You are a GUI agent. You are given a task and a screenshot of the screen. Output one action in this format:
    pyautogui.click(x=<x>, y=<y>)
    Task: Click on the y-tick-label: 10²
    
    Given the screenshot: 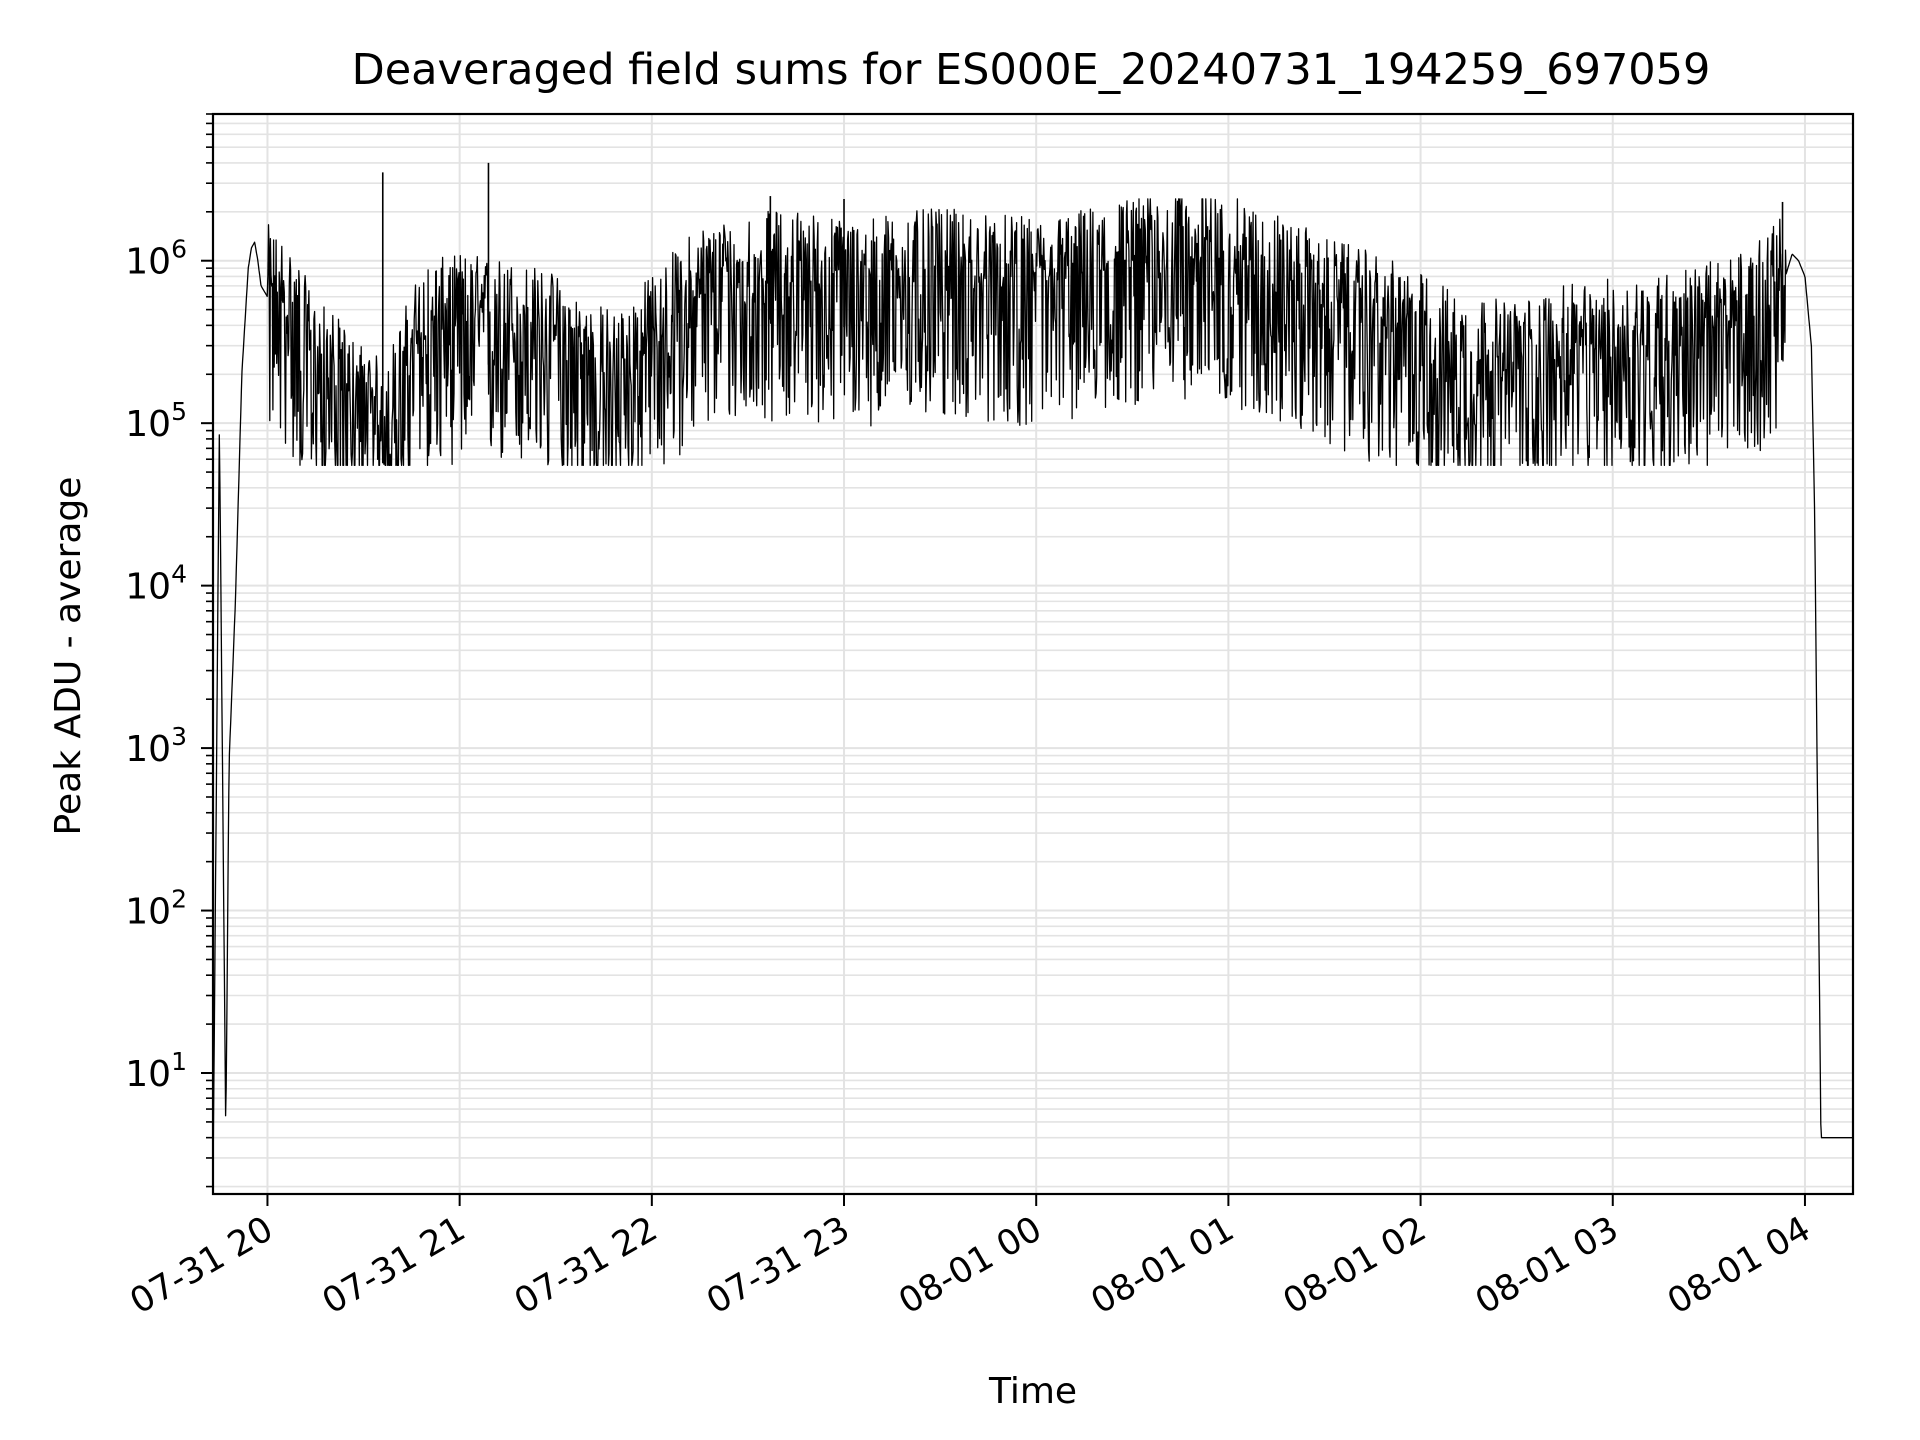 What is the action you would take?
    pyautogui.click(x=156, y=909)
    